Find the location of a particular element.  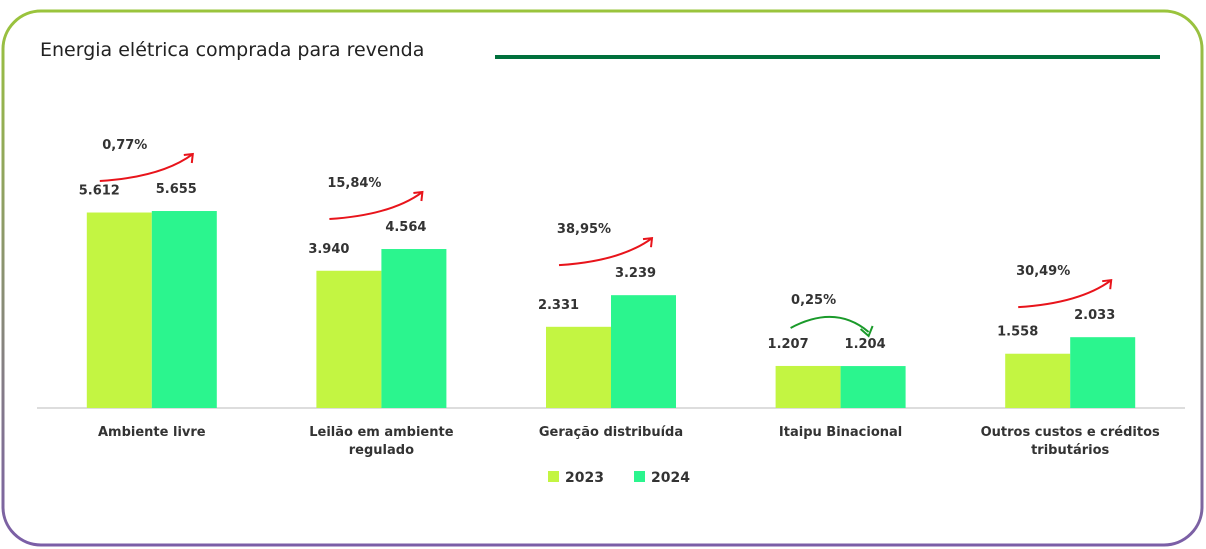

value-label: 2.033 is located at coordinates (1094, 315).